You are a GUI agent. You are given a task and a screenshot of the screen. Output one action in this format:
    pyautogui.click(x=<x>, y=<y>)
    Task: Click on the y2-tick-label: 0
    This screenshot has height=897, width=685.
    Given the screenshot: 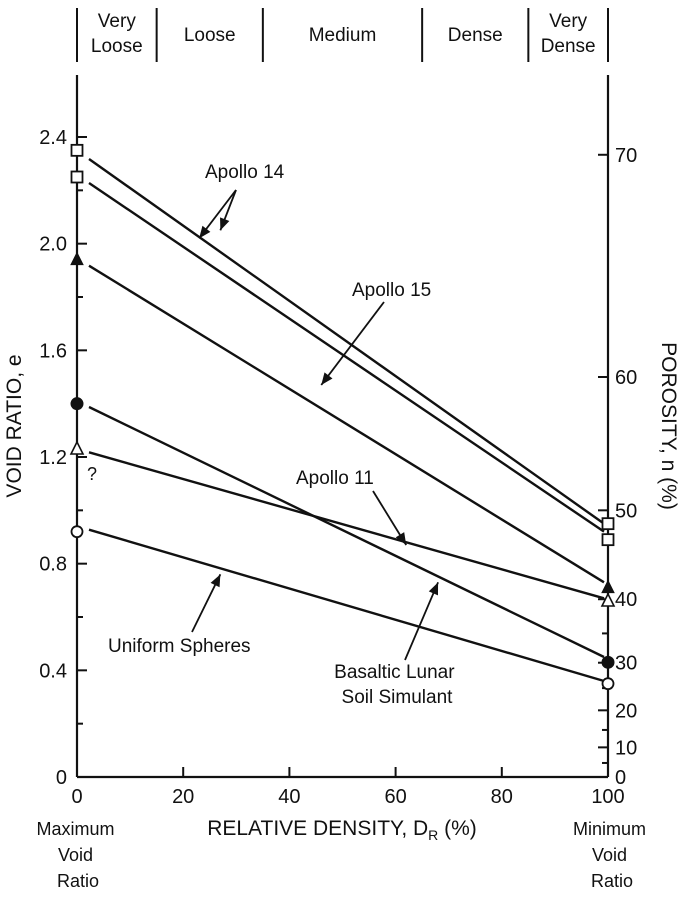 What is the action you would take?
    pyautogui.click(x=620, y=778)
    